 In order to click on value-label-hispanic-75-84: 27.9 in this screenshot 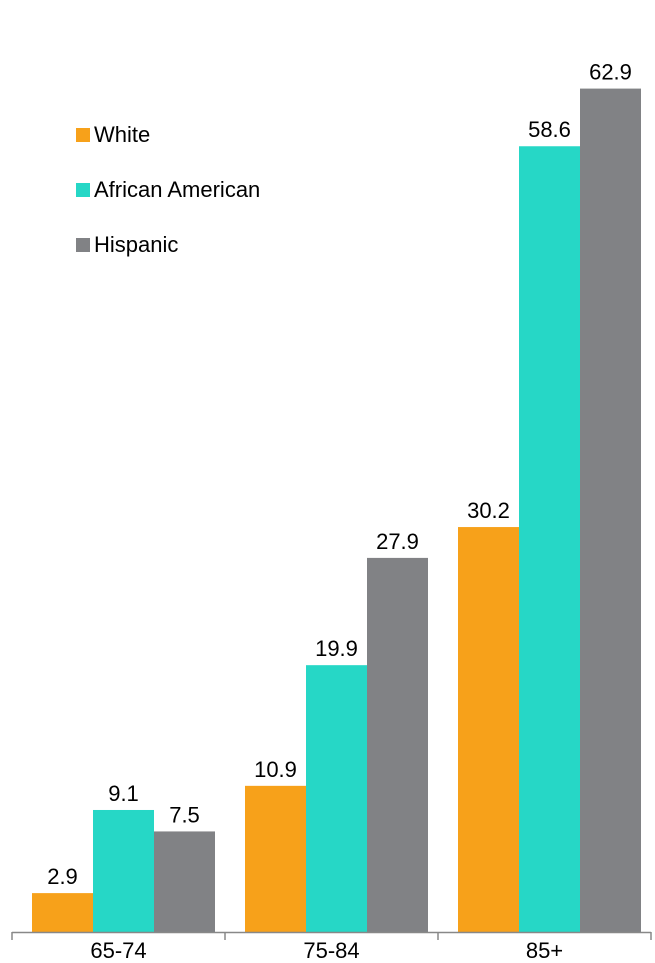, I will do `click(397, 541)`.